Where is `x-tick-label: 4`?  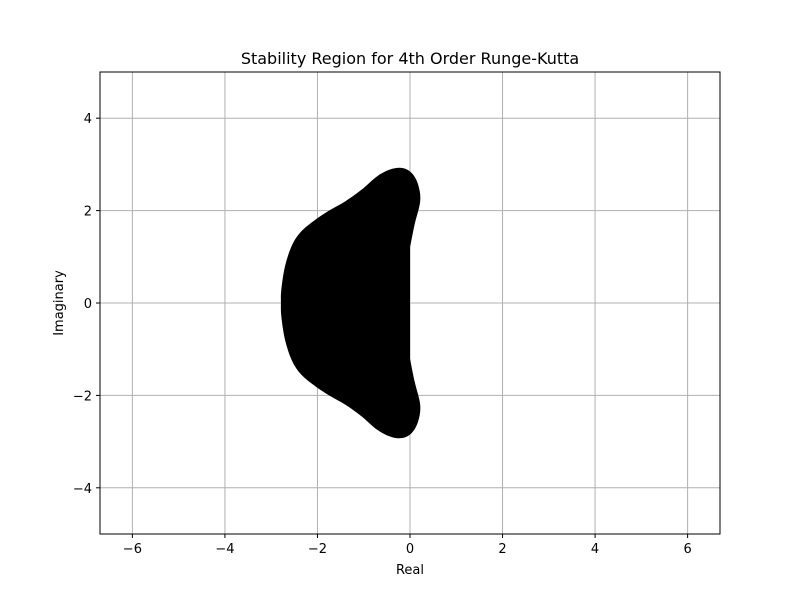 x-tick-label: 4 is located at coordinates (595, 549).